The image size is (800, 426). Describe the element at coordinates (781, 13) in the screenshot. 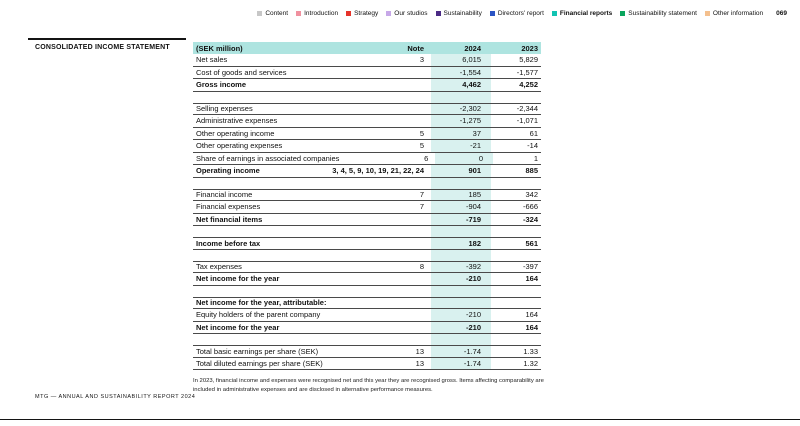

I see `page-number: 069` at that location.